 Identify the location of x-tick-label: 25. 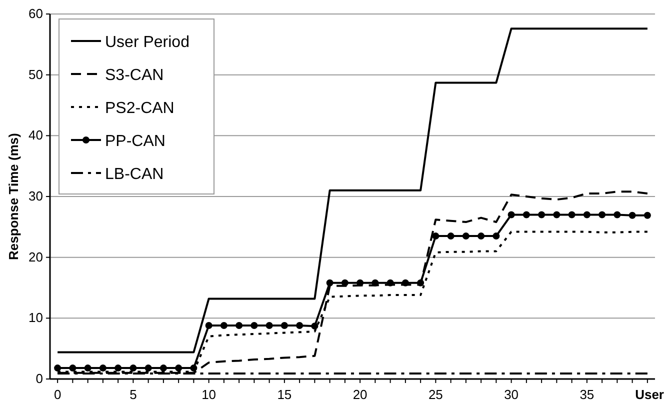
(435, 394).